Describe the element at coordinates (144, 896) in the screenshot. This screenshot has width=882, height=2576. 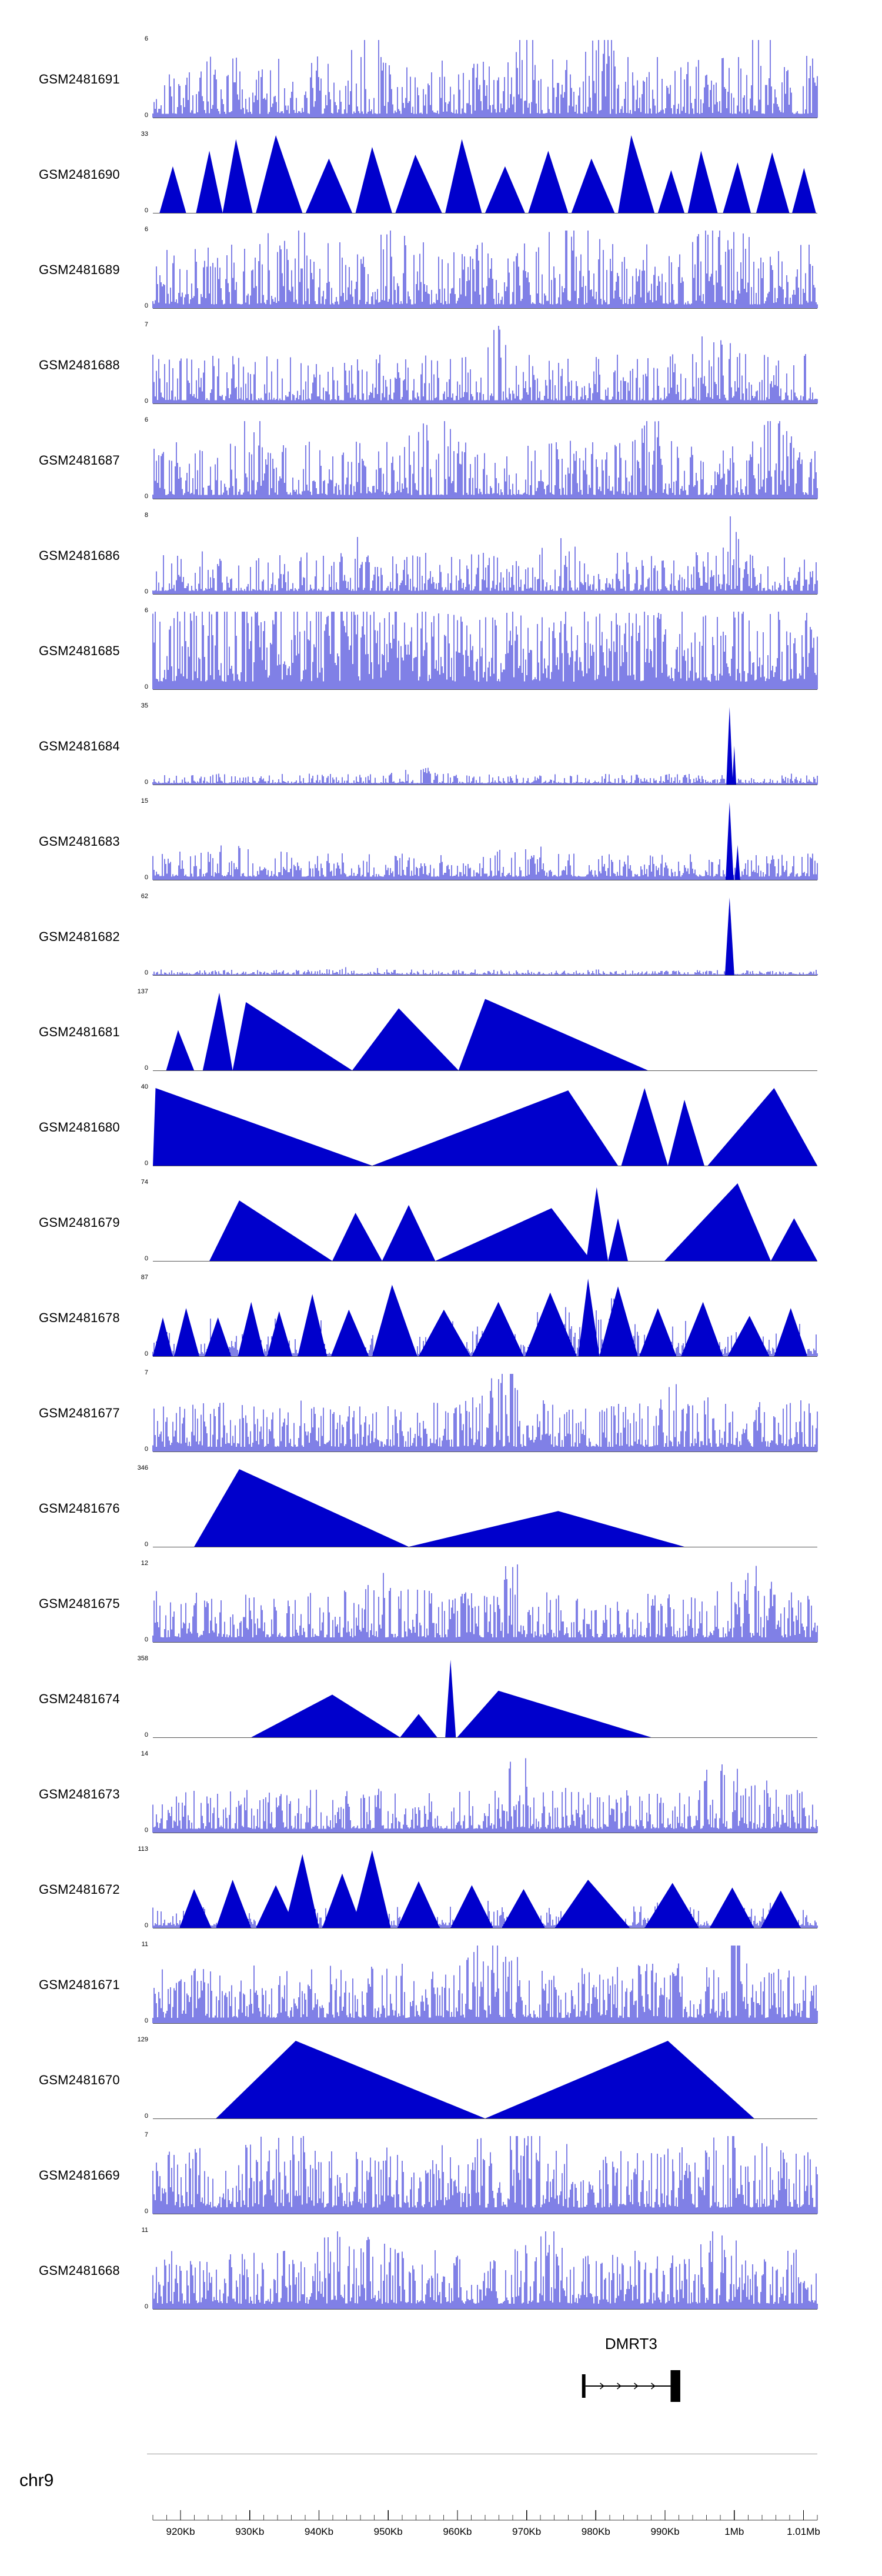
I see `track-ymax-value: 62` at that location.